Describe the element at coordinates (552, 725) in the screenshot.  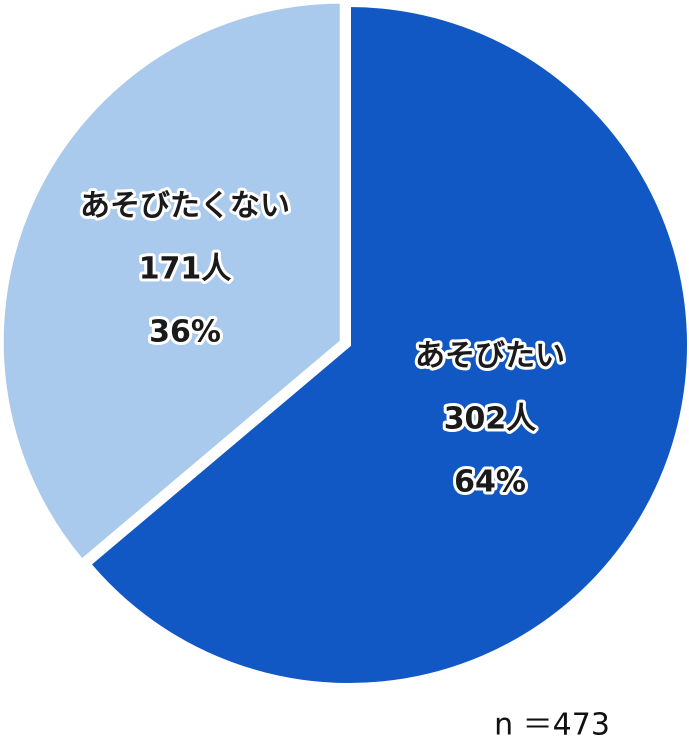
I see `sample-note: n ＝473` at that location.